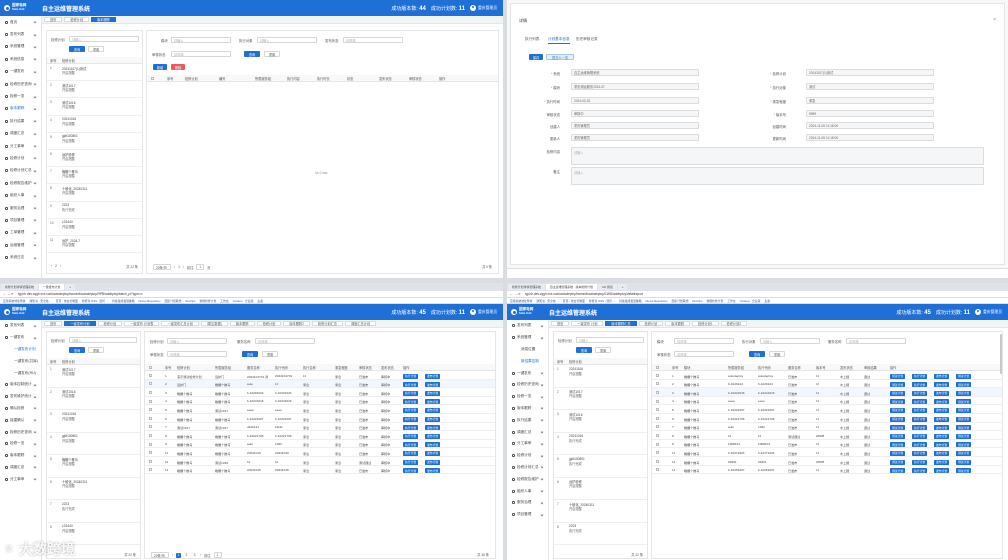 This screenshot has height=560, width=1008. Describe the element at coordinates (20, 350) in the screenshot. I see `sidebar-item-2: 一键发布计划` at that location.